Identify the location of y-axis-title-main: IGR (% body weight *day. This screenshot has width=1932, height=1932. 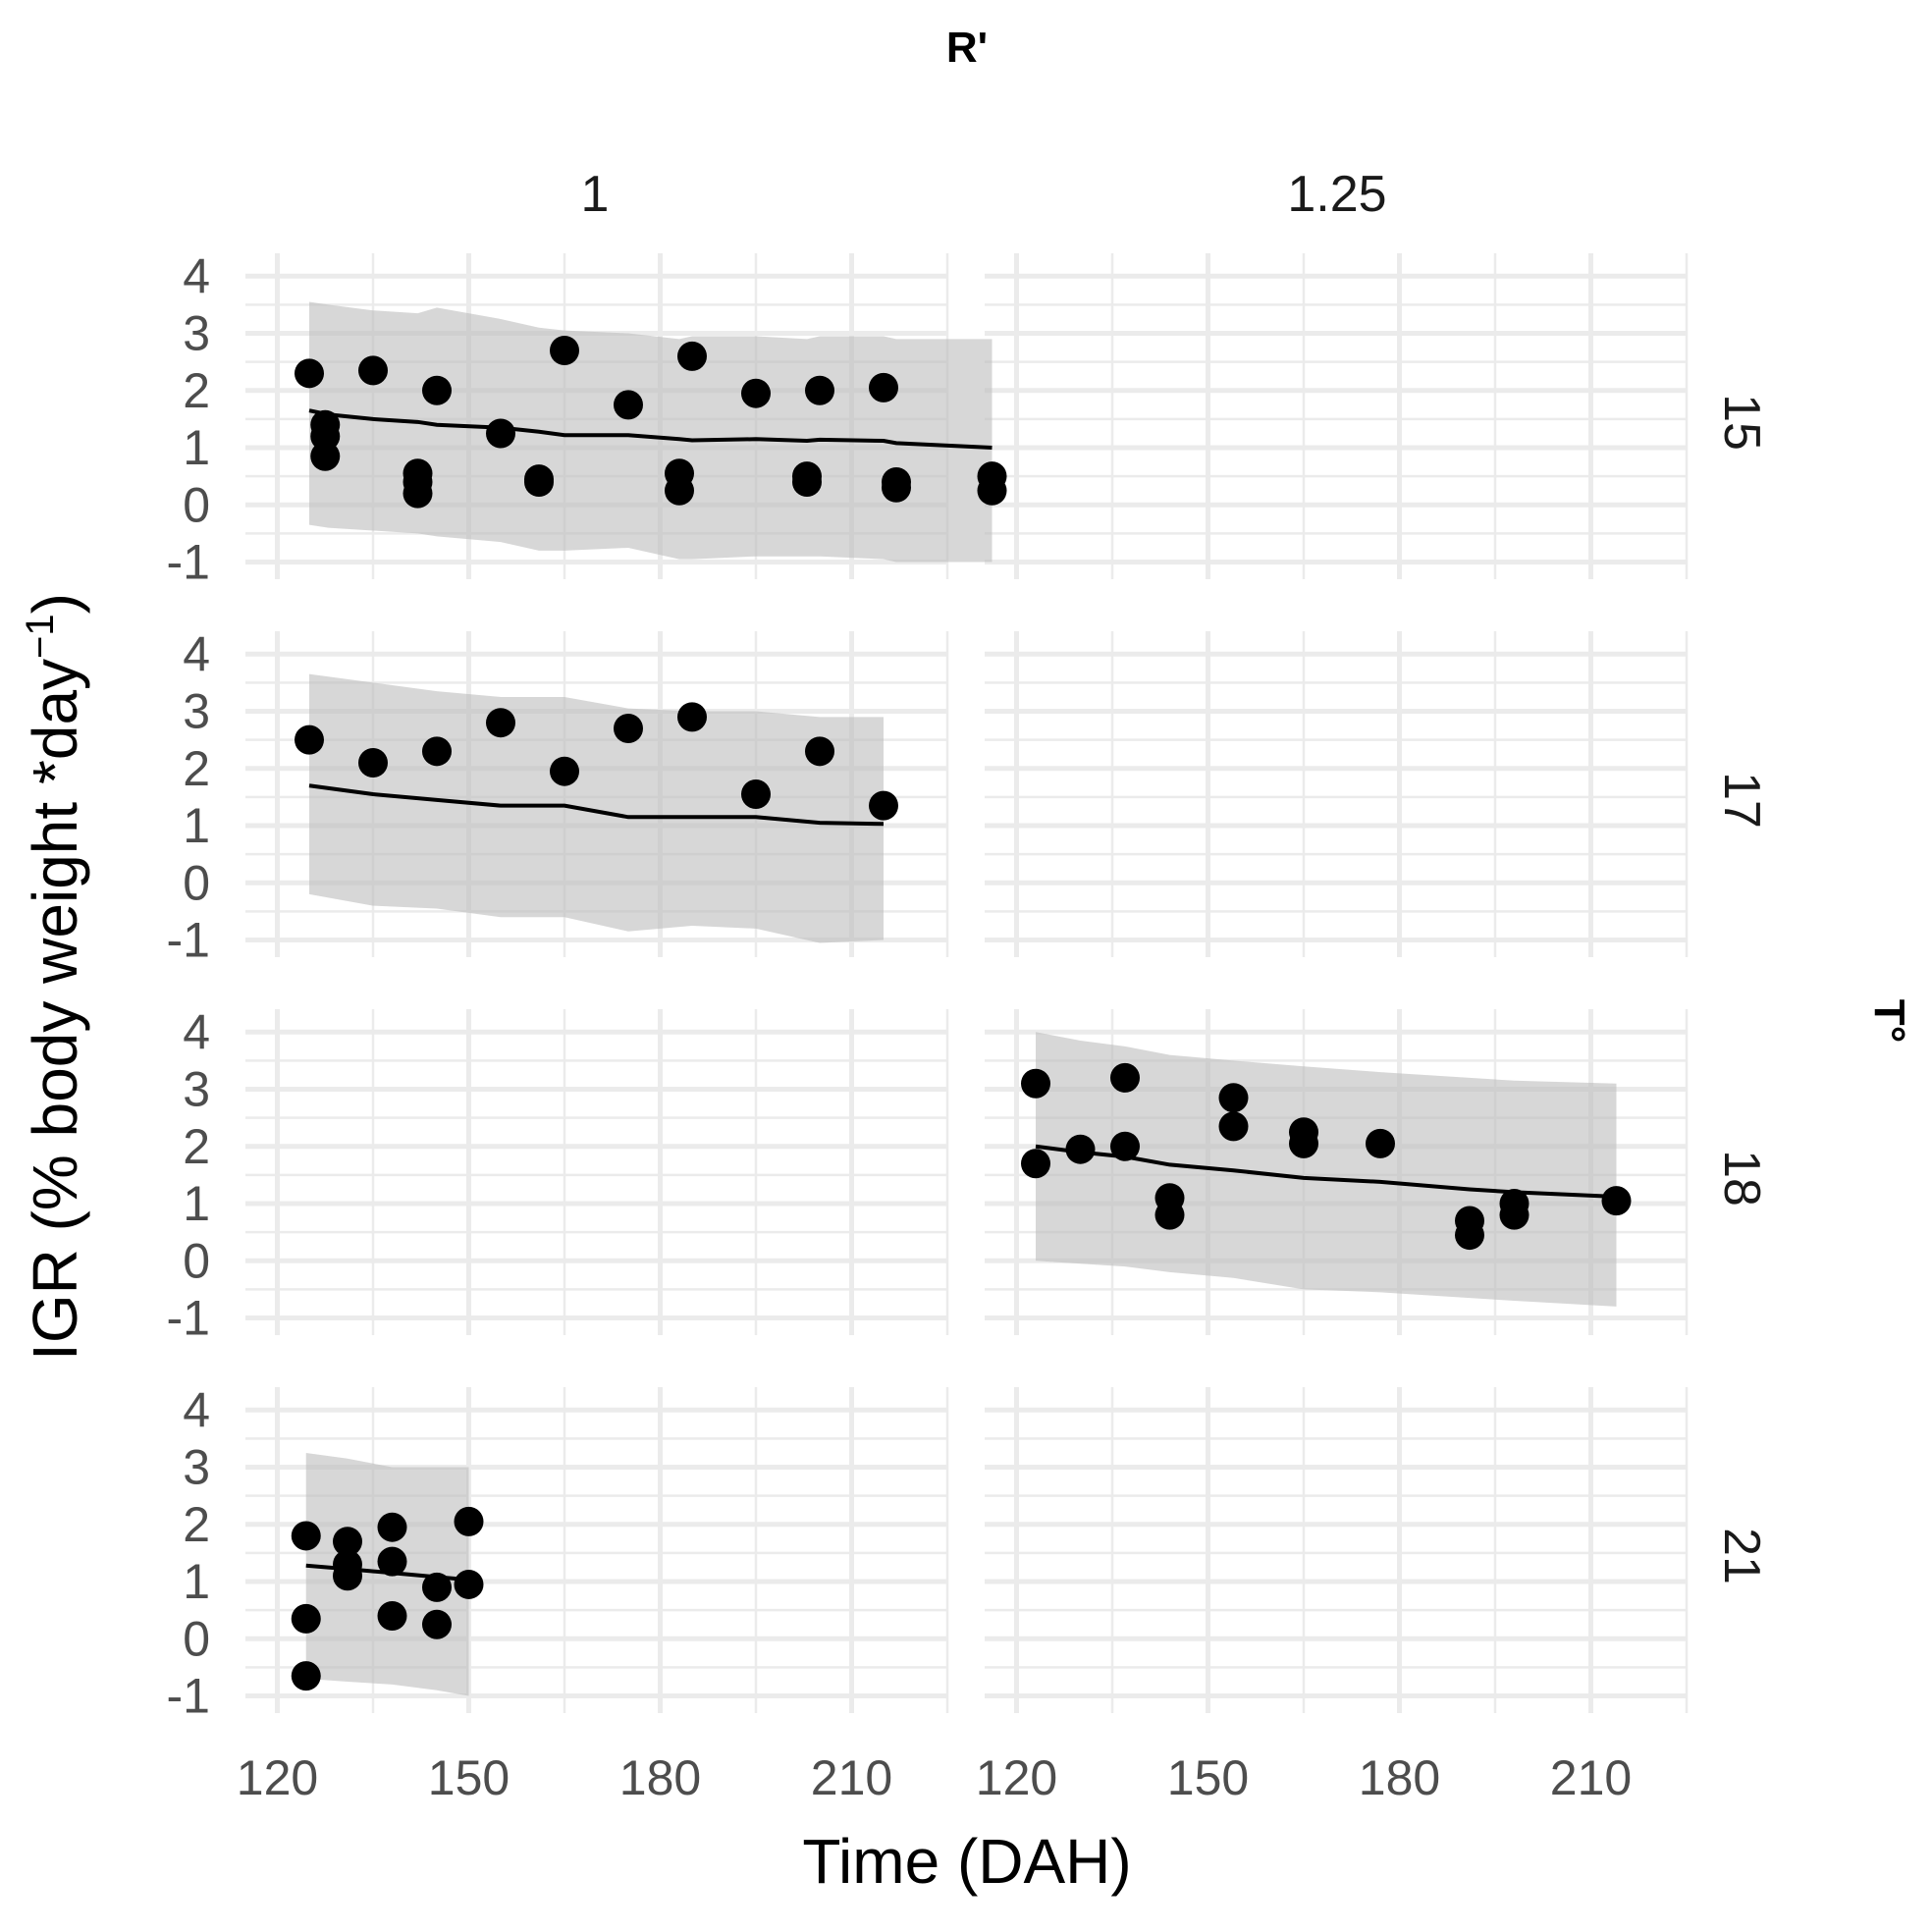
(55, 1010).